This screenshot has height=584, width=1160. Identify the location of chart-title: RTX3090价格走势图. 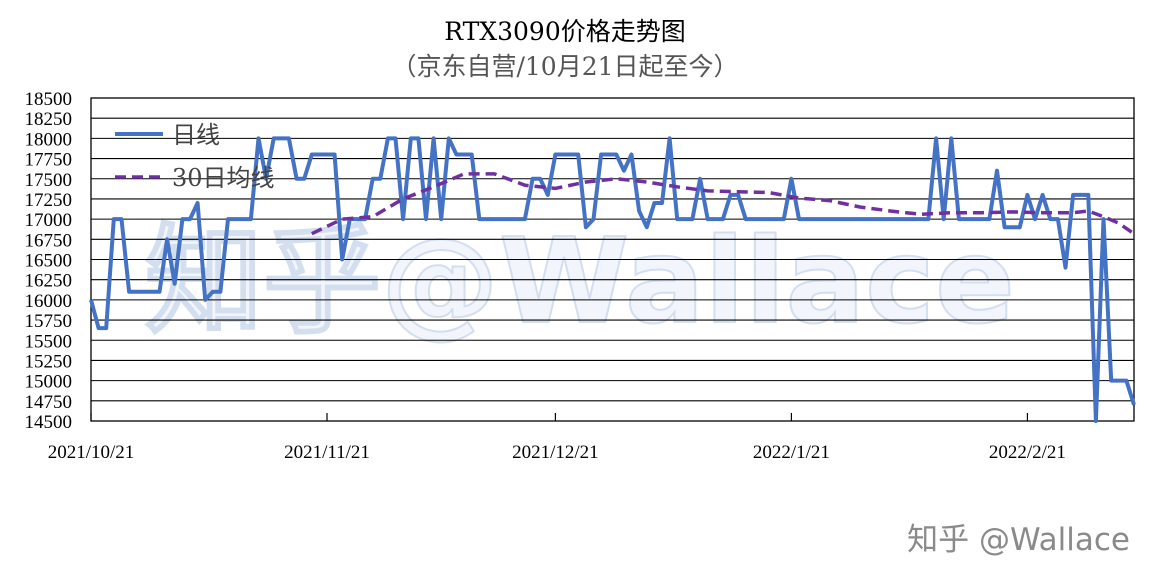
(564, 31).